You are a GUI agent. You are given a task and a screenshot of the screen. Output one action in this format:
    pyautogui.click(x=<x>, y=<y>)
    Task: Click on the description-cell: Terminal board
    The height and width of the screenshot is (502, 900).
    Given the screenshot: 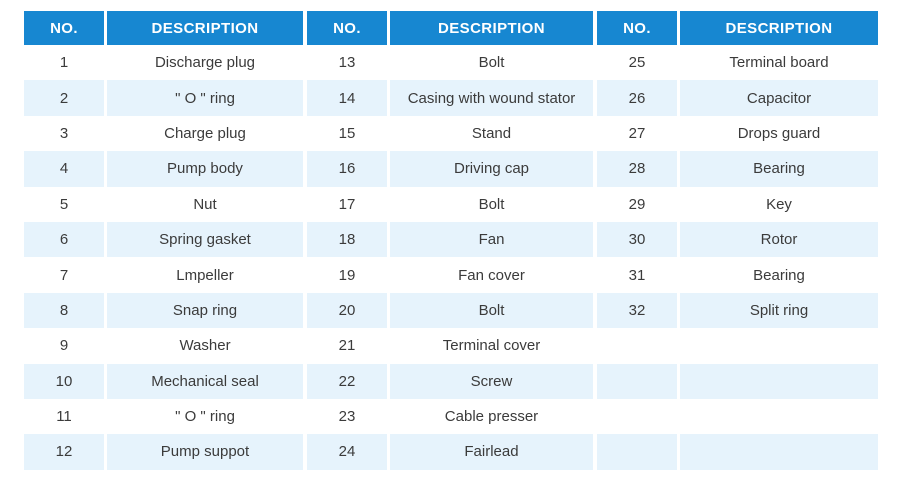 What is the action you would take?
    pyautogui.click(x=779, y=63)
    